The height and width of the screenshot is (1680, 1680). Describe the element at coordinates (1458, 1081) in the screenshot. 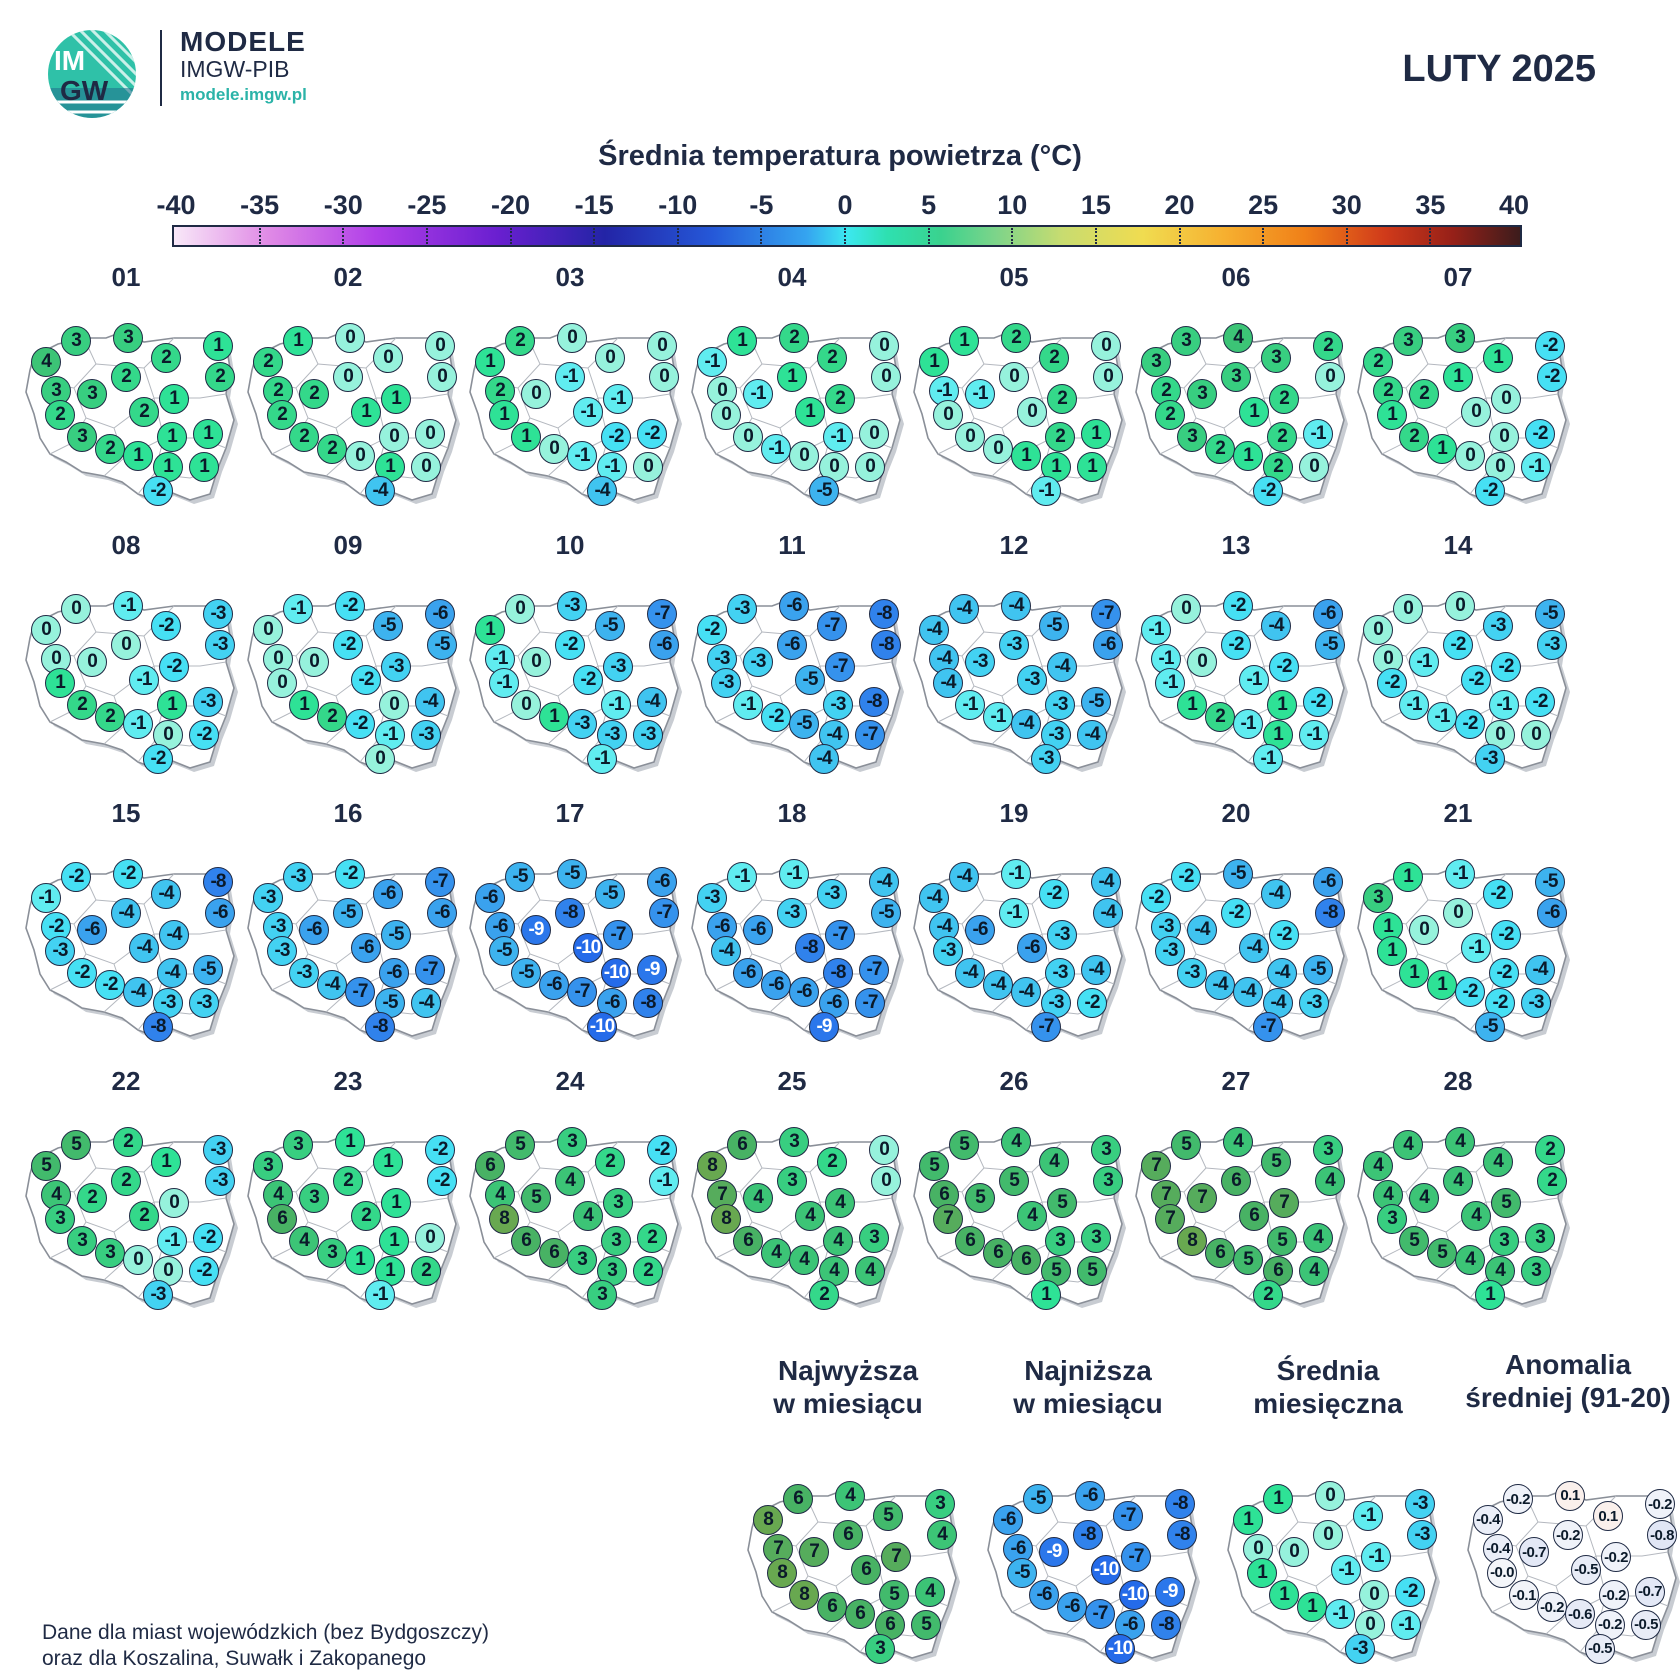

I see `day-title: 28` at that location.